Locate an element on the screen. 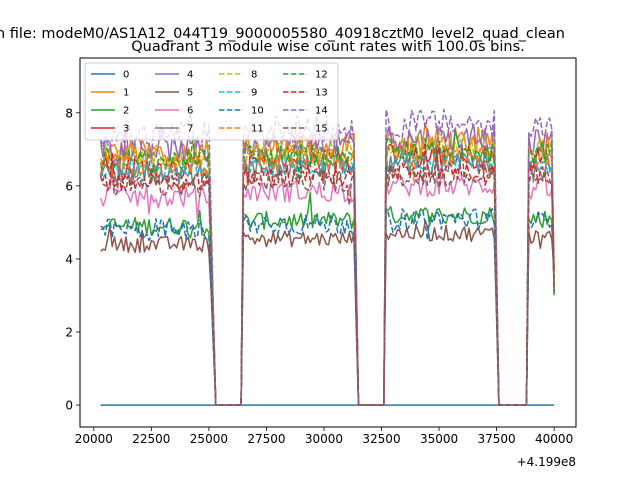  legend-label-11: 11 is located at coordinates (257, 129).